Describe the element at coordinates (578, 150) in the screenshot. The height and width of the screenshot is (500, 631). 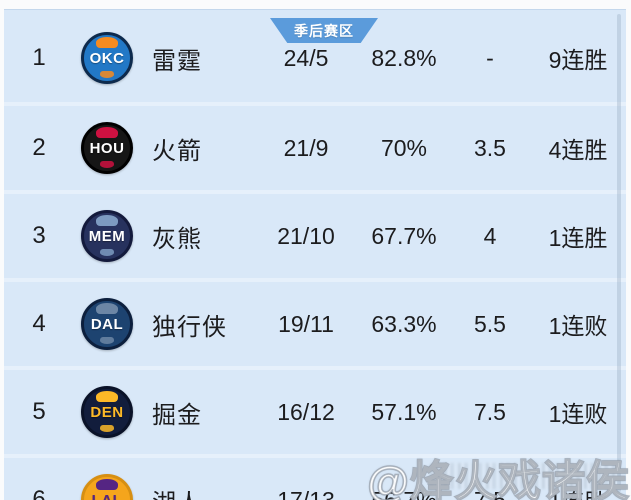
I see `team-streak: 4连胜` at that location.